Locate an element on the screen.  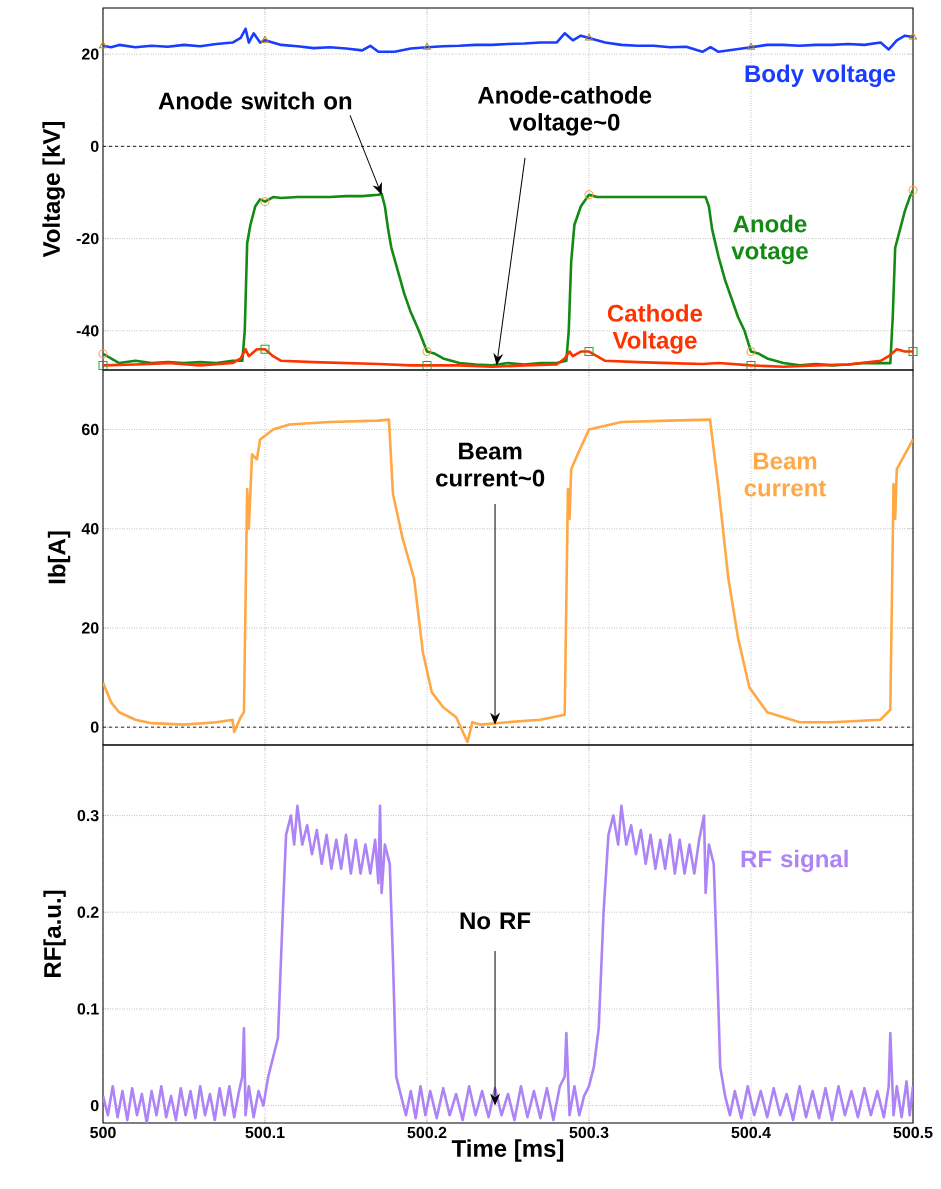
x-axis-title: Time [ms] is located at coordinates (507, 1150).